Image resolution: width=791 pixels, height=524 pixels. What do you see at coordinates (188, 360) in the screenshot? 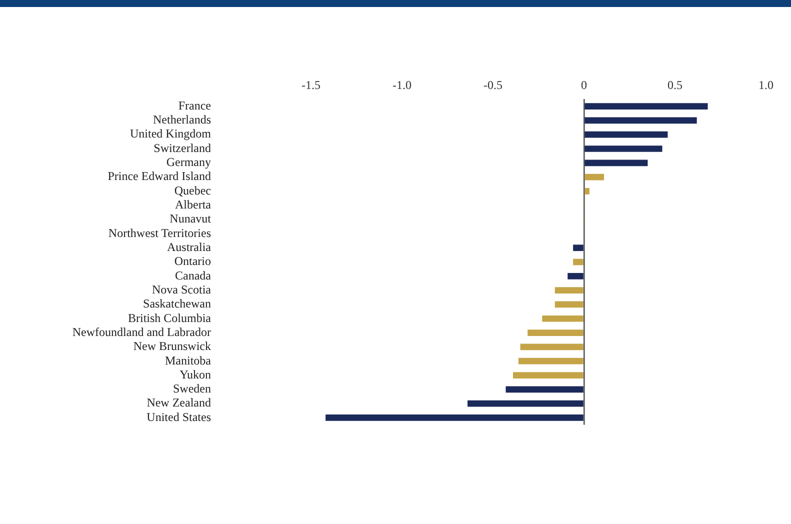
I see `y-tick-label: Manitoba` at bounding box center [188, 360].